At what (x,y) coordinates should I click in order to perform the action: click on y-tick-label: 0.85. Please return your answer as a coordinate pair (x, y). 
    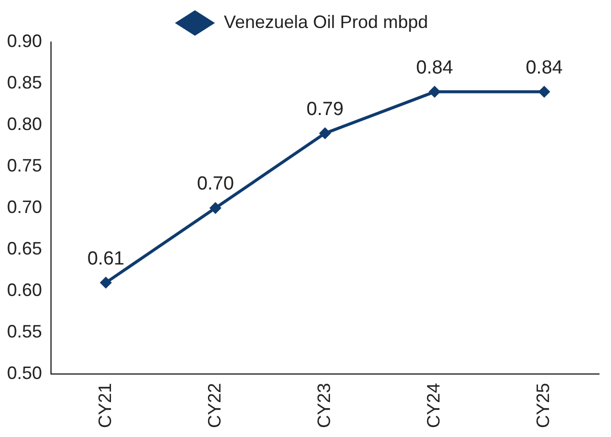
    Looking at the image, I should click on (24, 82).